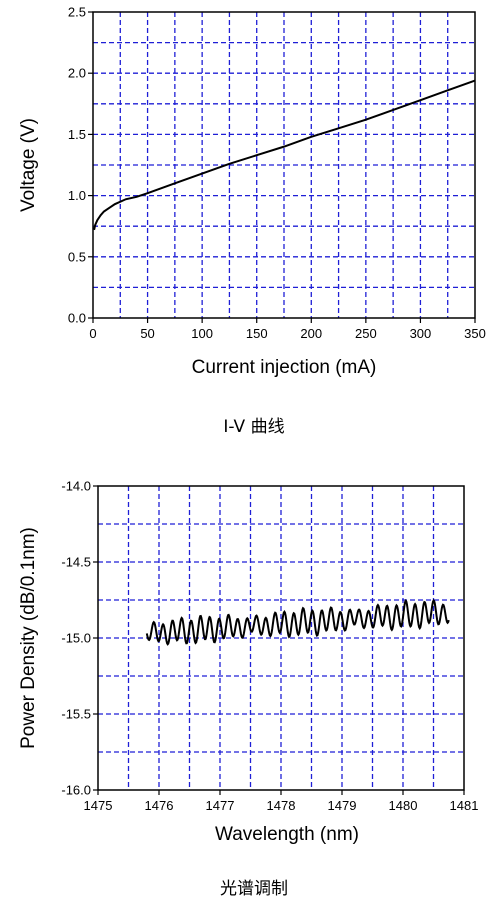  What do you see at coordinates (202, 333) in the screenshot?
I see `iv-x-tick-label: 100` at bounding box center [202, 333].